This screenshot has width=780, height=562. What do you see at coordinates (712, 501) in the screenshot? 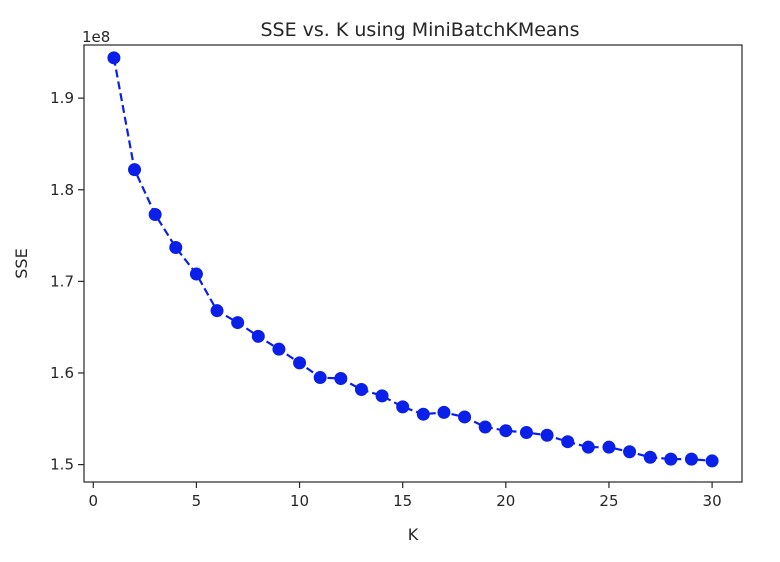
I see `x-tick-label: 30` at bounding box center [712, 501].